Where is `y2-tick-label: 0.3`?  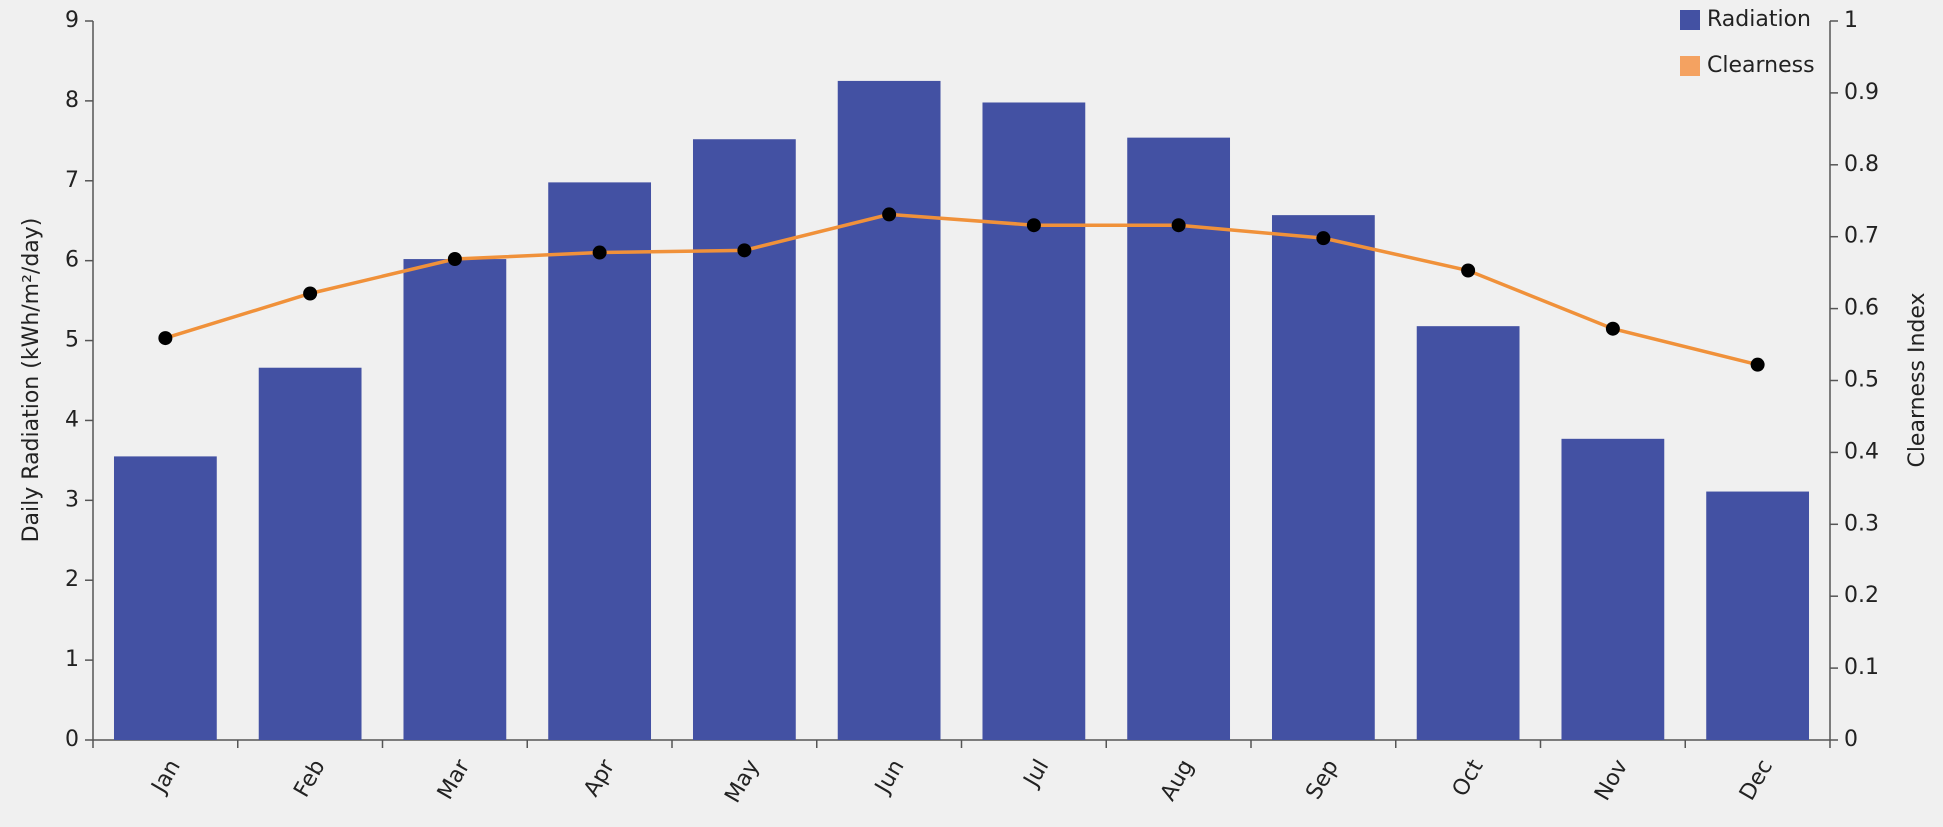 y2-tick-label: 0.3 is located at coordinates (1861, 523).